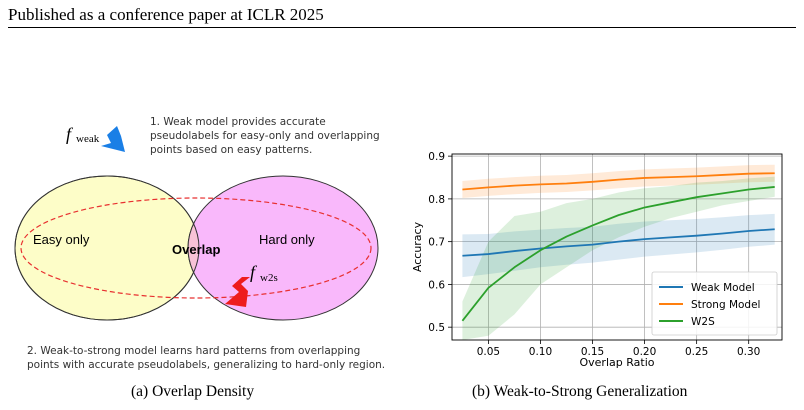 The height and width of the screenshot is (410, 804). What do you see at coordinates (488, 352) in the screenshot?
I see `x-tick-label: 0.05` at bounding box center [488, 352].